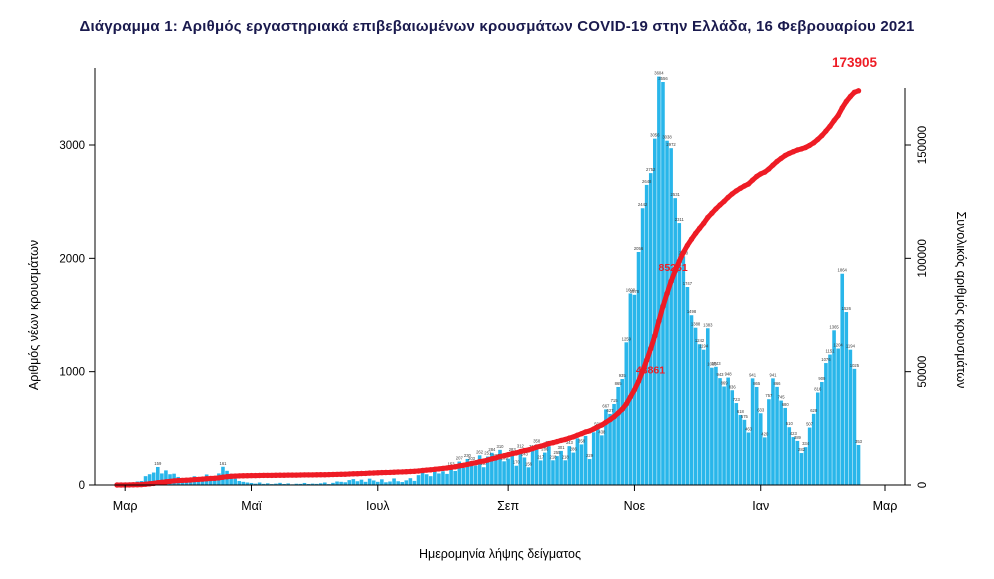 The image size is (994, 579). I want to click on bar-value-label: 1864, so click(843, 270).